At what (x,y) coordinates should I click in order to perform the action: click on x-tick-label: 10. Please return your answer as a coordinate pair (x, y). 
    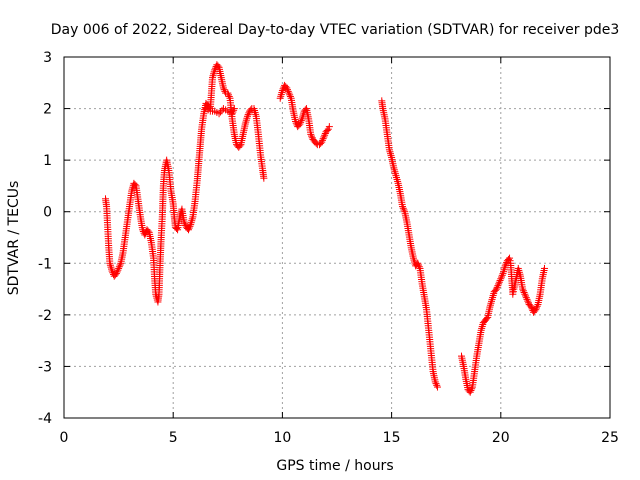
    Looking at the image, I should click on (282, 438).